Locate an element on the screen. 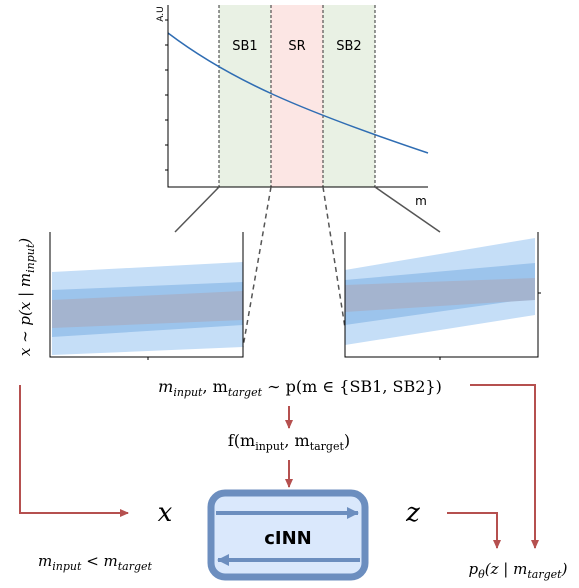 Image resolution: width=579 pixels, height=588 pixels. model-label: cINN is located at coordinates (288, 538).